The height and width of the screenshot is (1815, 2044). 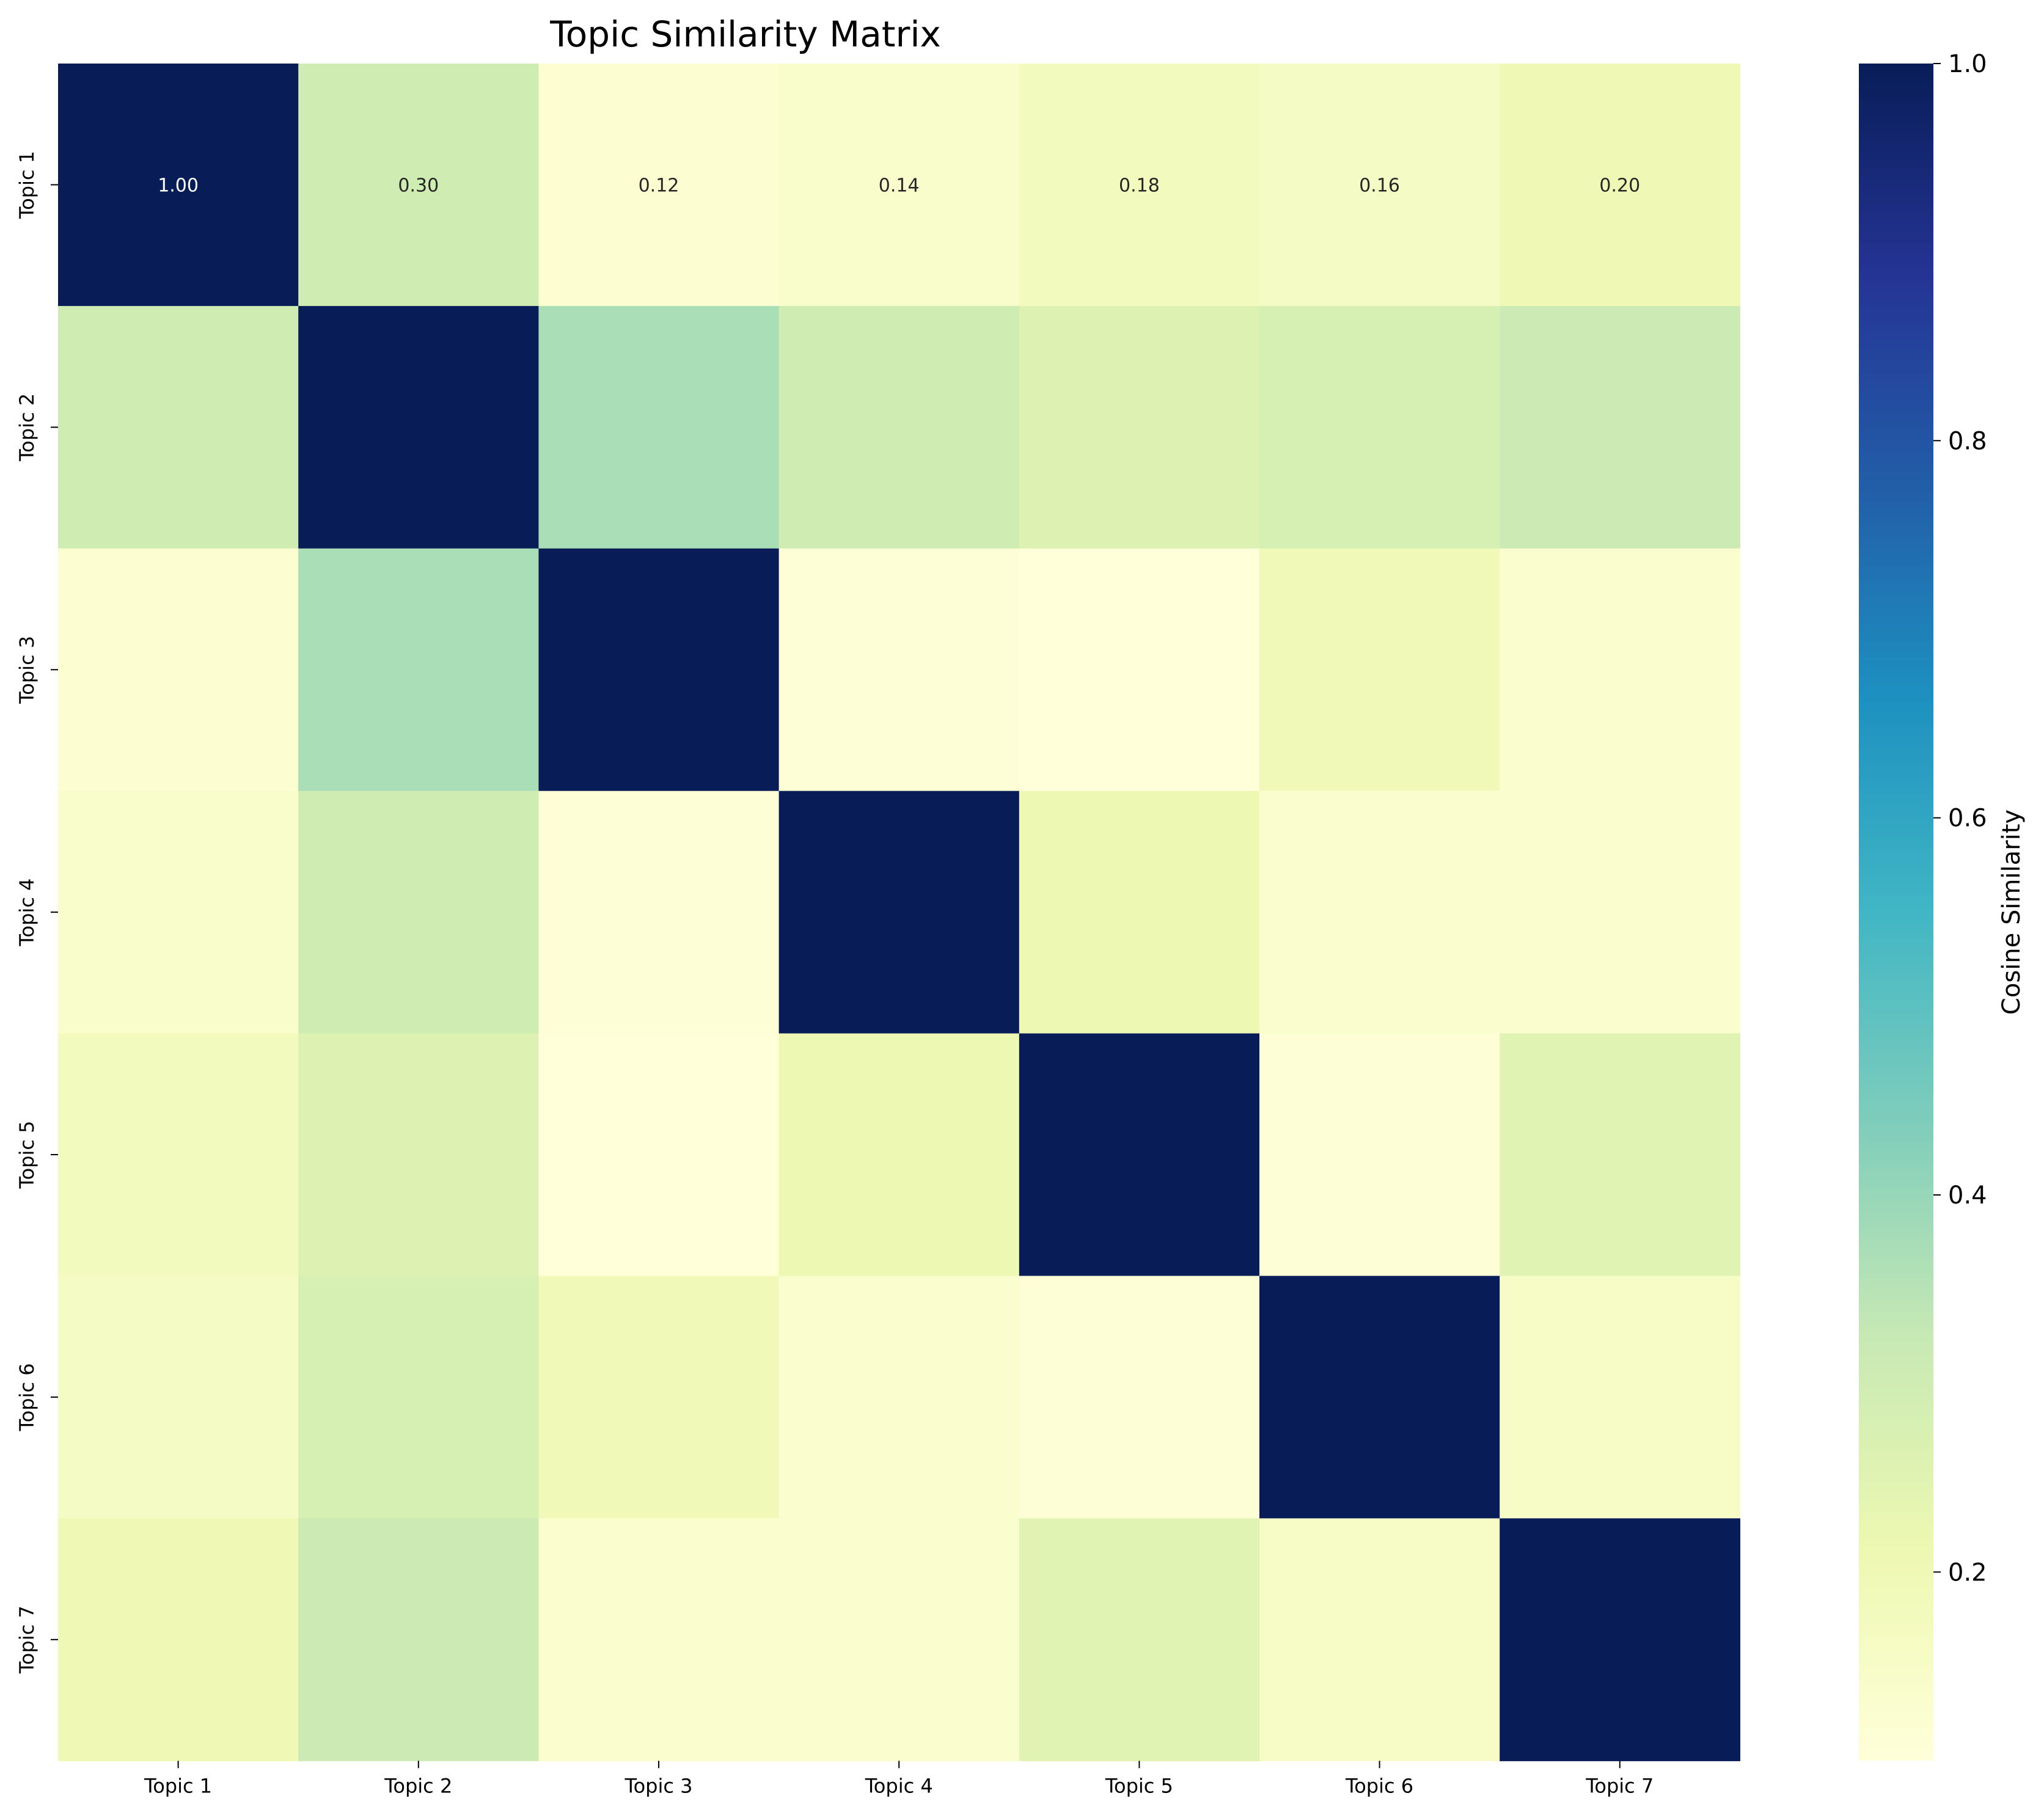 What do you see at coordinates (1620, 1397) in the screenshot?
I see `heatmap-cell-r6-c7` at bounding box center [1620, 1397].